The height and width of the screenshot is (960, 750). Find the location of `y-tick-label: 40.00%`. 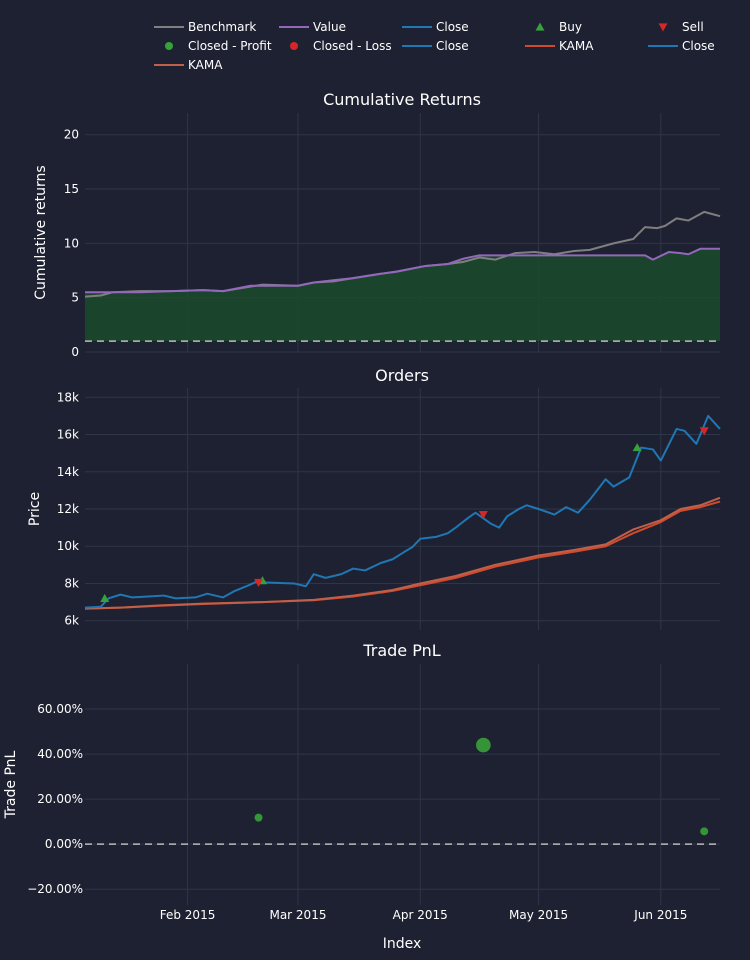

y-tick-label: 40.00% is located at coordinates (60, 754).